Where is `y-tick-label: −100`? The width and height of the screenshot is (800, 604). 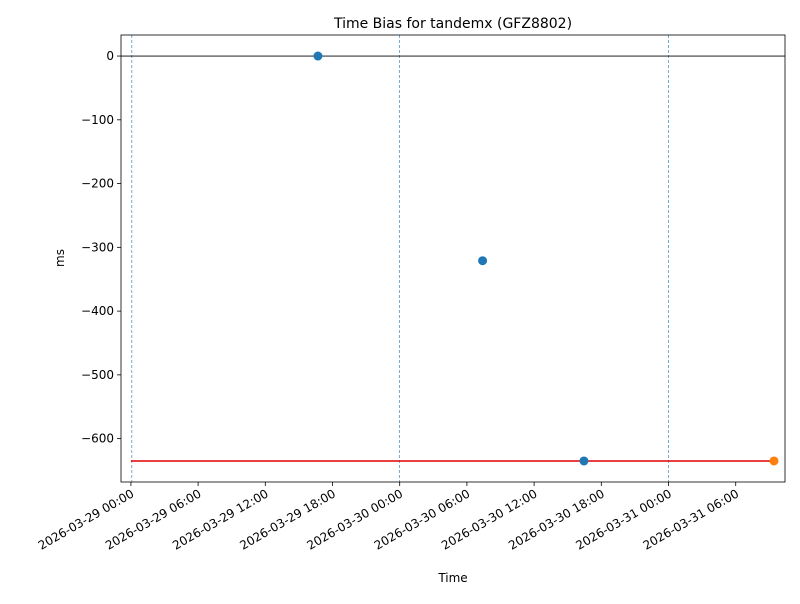
y-tick-label: −100 is located at coordinates (97, 120).